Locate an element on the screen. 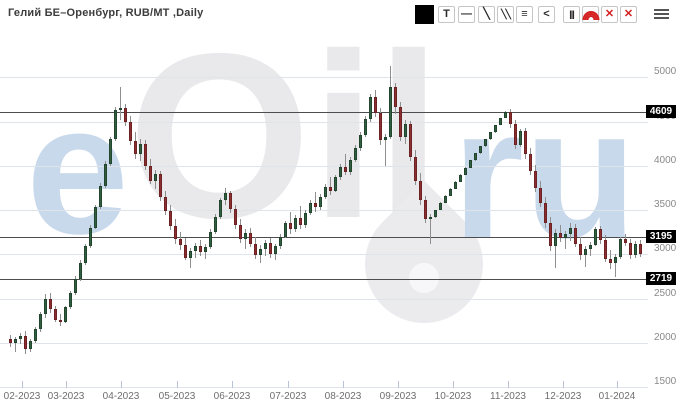 The width and height of the screenshot is (680, 409). parallel-lines-tool-button: ╲╲ is located at coordinates (505, 14).